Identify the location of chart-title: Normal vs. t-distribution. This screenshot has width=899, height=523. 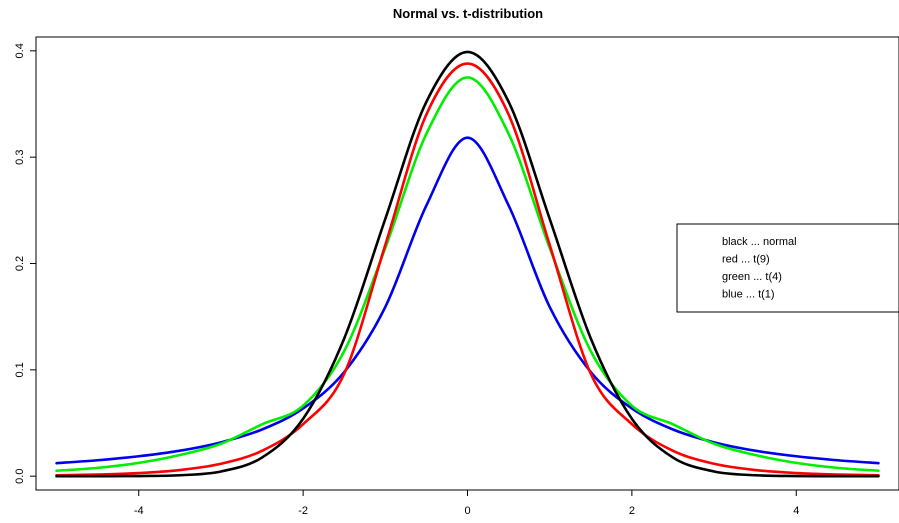
(468, 13).